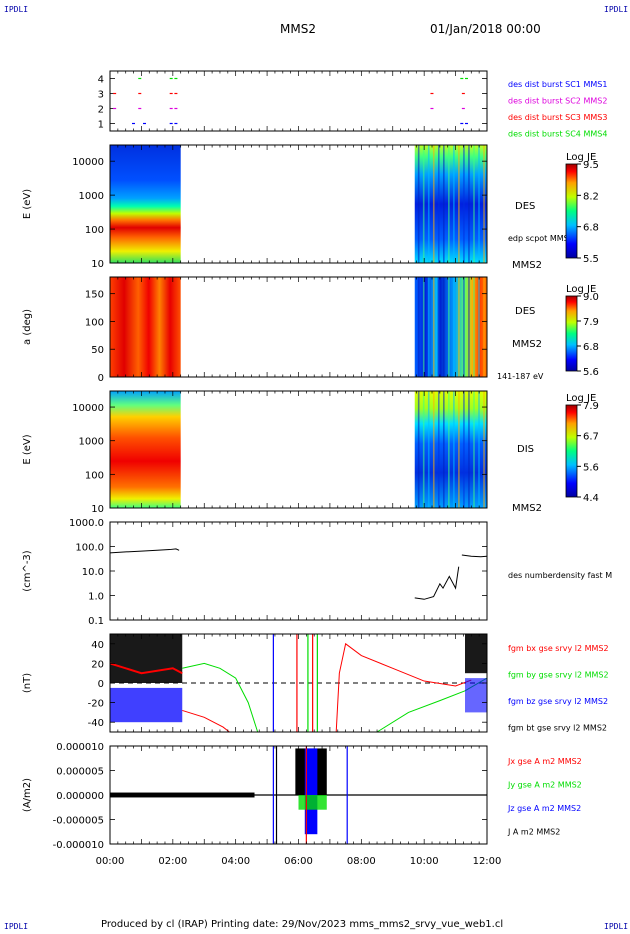 This screenshot has width=630, height=934. What do you see at coordinates (298, 101) in the screenshot?
I see `burst-frame` at bounding box center [298, 101].